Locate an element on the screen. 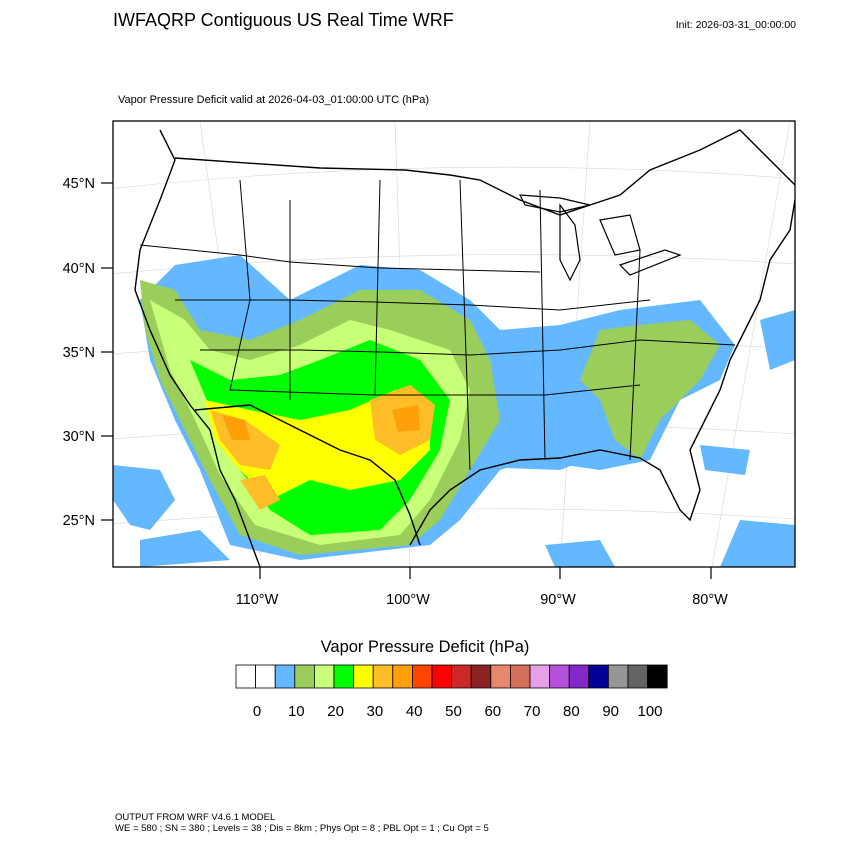 This screenshot has height=850, width=850. init-time: Init: 2026-03-31_00:00:00 is located at coordinates (735, 25).